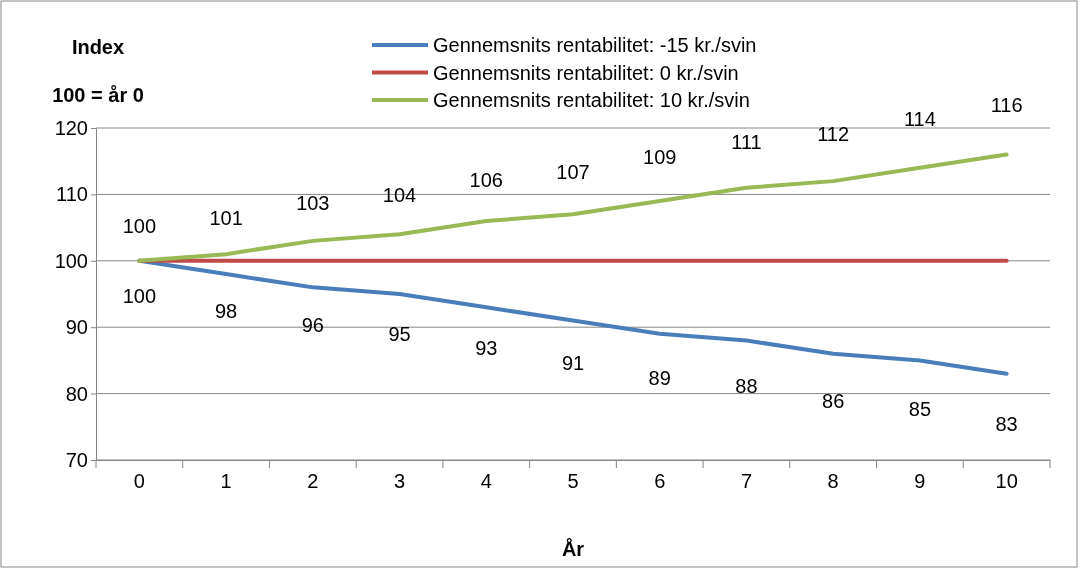 This screenshot has height=570, width=1080. What do you see at coordinates (226, 217) in the screenshot?
I see `data-label: 101` at bounding box center [226, 217].